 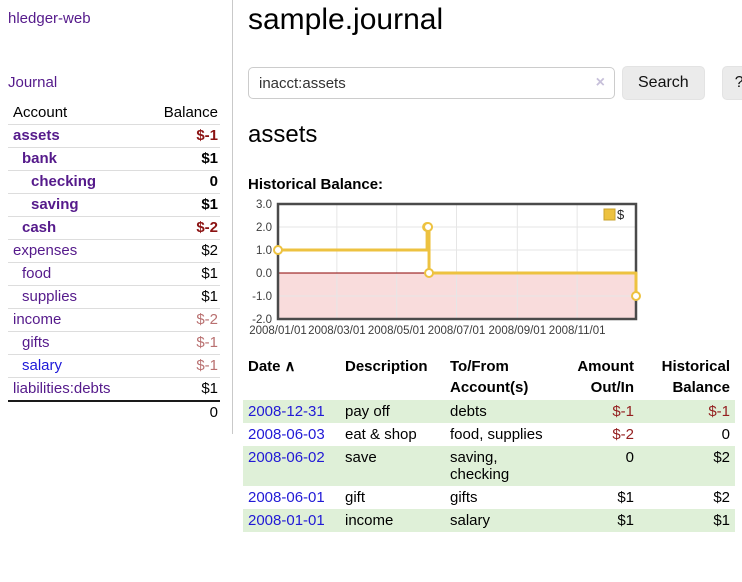 I want to click on svg-text: 1.0, so click(x=264, y=251).